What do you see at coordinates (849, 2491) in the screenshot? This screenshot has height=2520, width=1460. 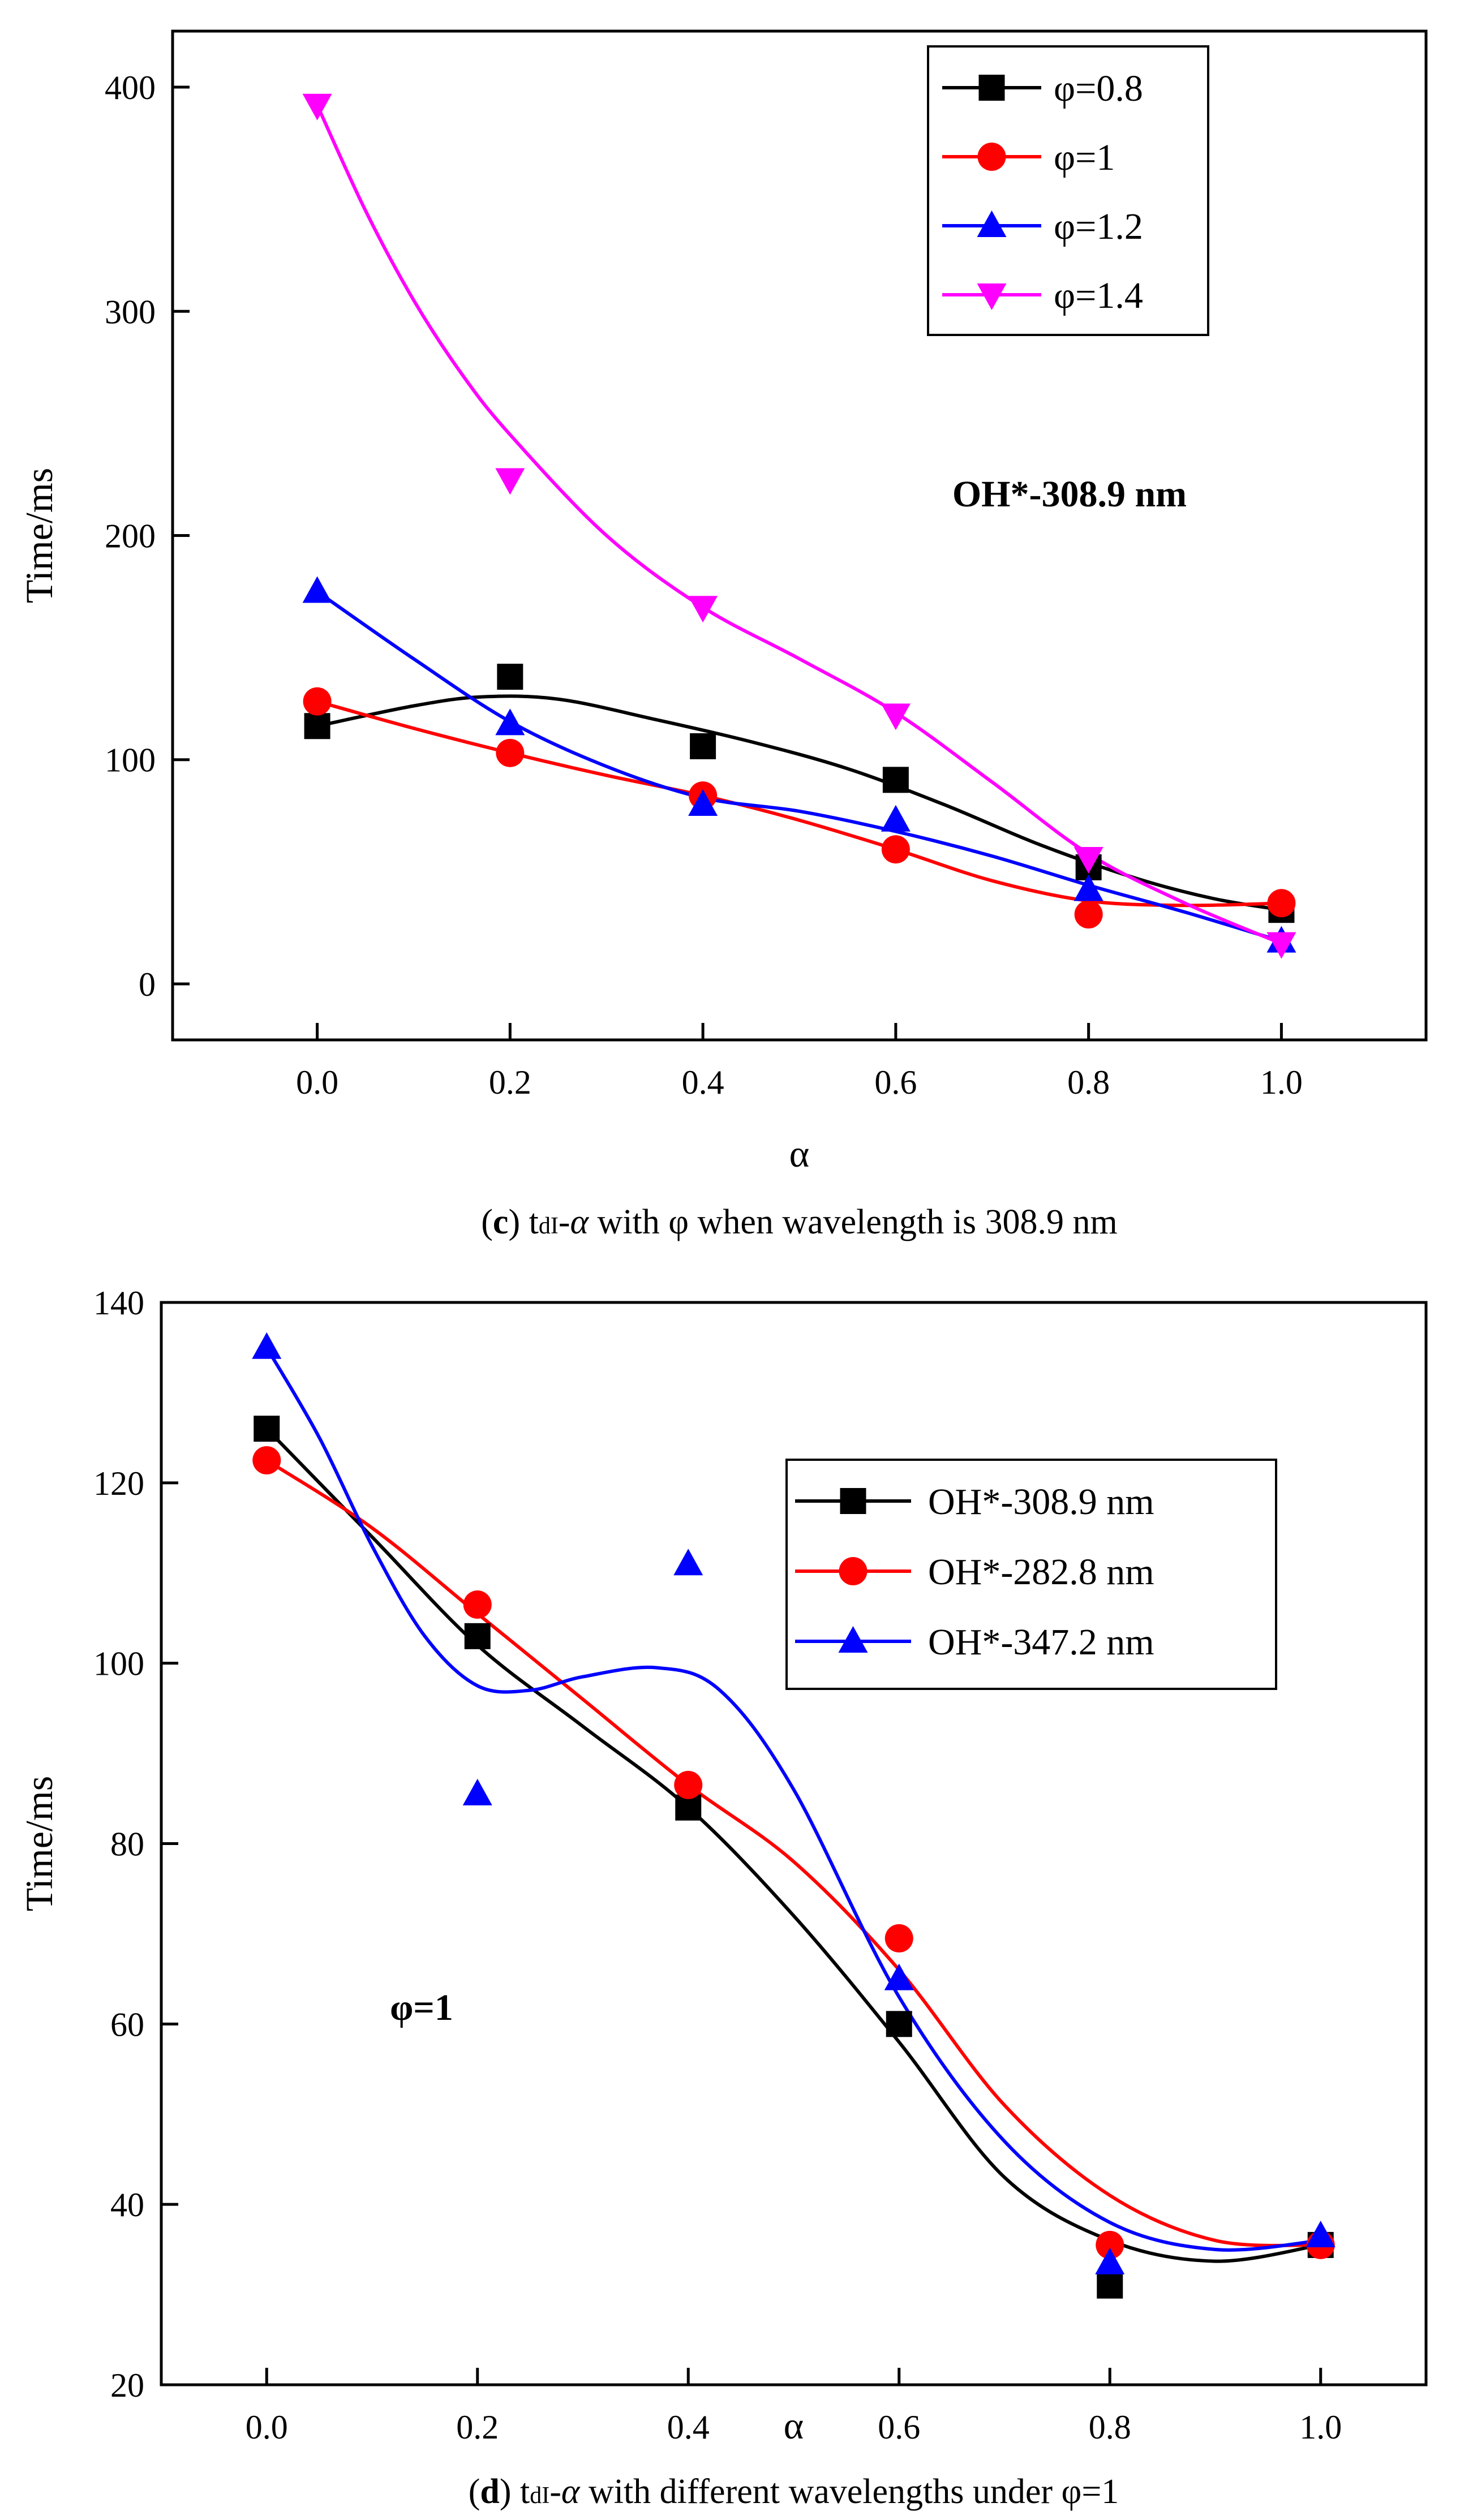 I see `caption-text: with different wavelengths under φ=1` at bounding box center [849, 2491].